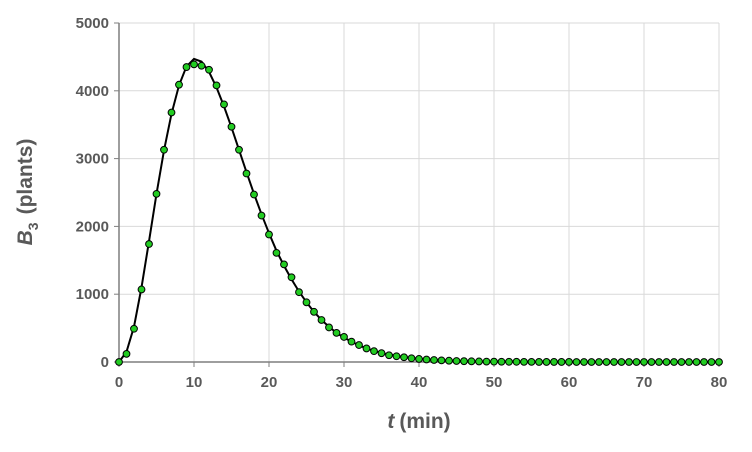 This screenshot has width=752, height=452. Describe the element at coordinates (92, 23) in the screenshot. I see `y-tick-label: 5000` at that location.